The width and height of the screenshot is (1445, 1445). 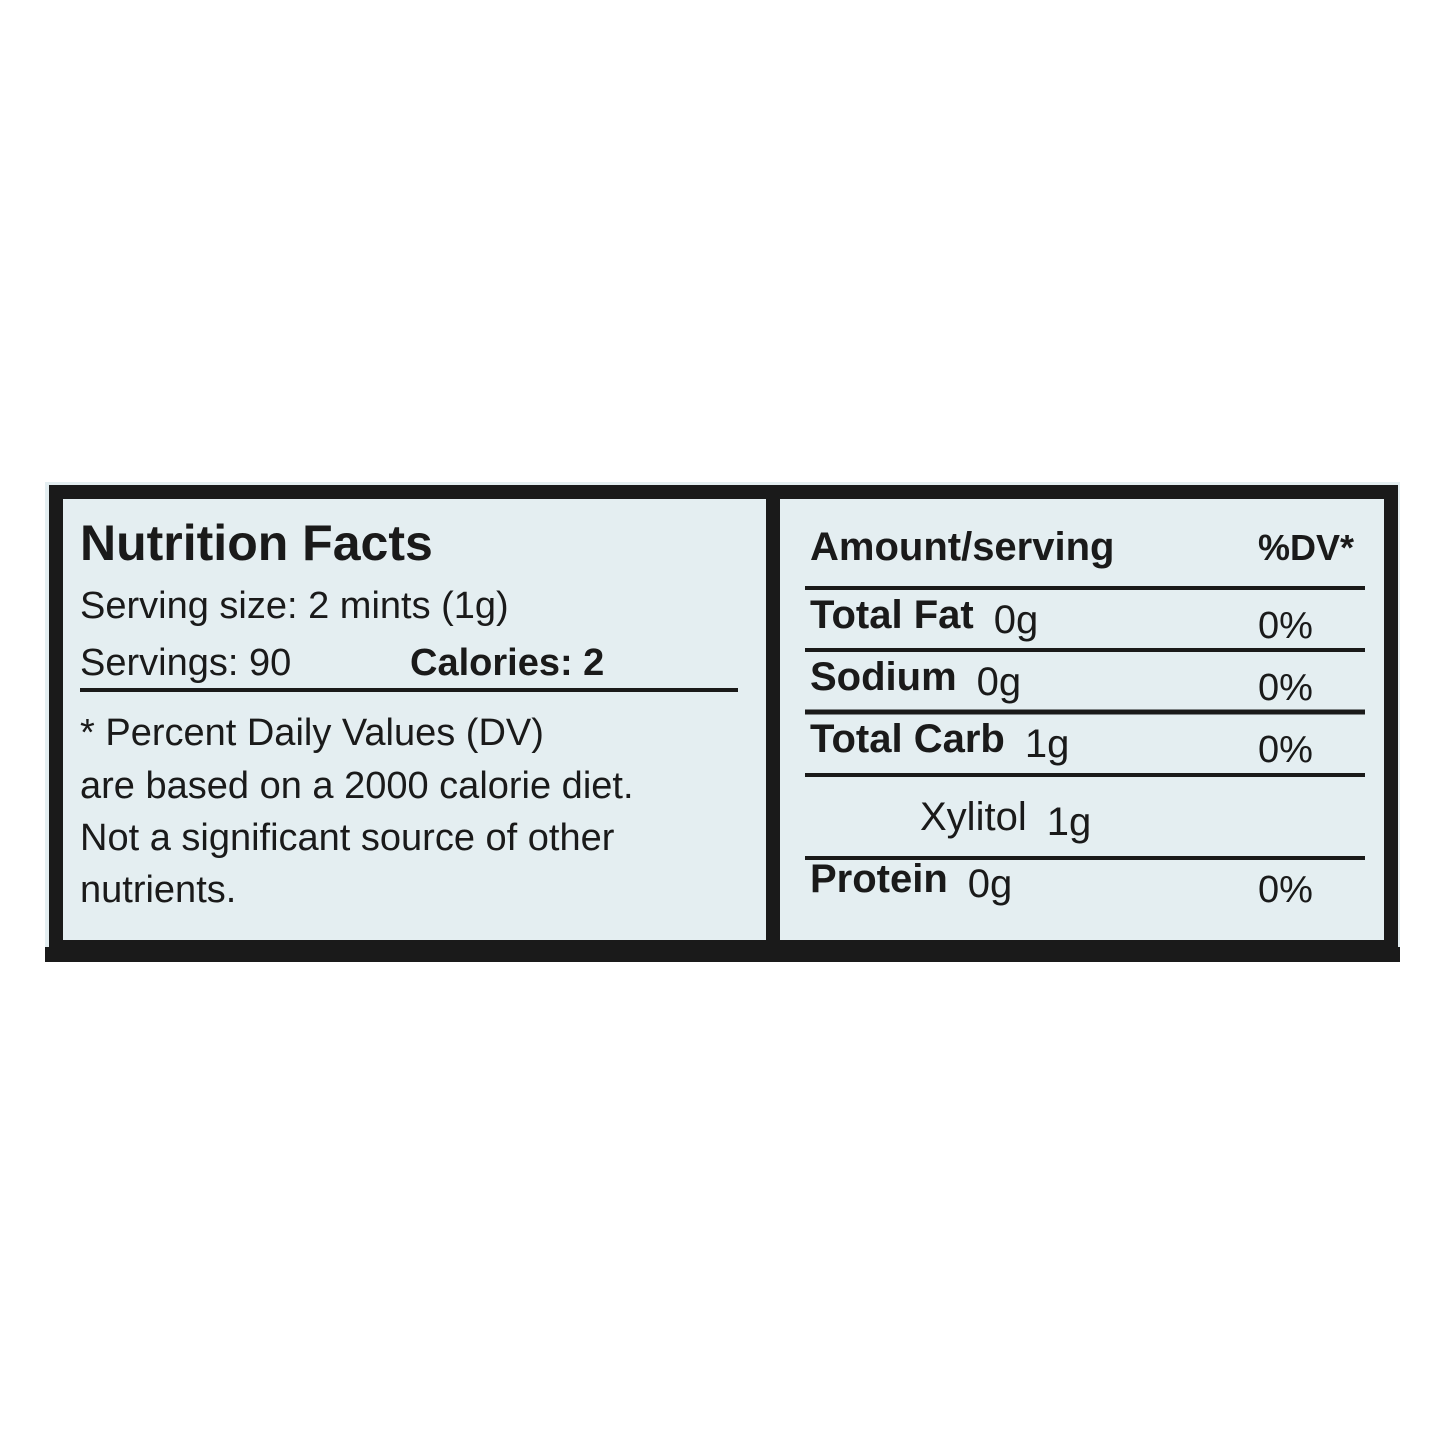 What do you see at coordinates (507, 663) in the screenshot?
I see `calories: Calories: 2` at bounding box center [507, 663].